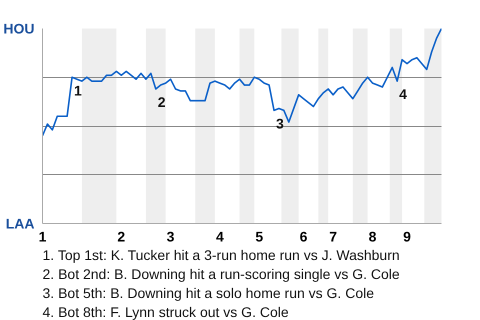  Describe the element at coordinates (304, 236) in the screenshot. I see `x-tick-label: 6` at that location.